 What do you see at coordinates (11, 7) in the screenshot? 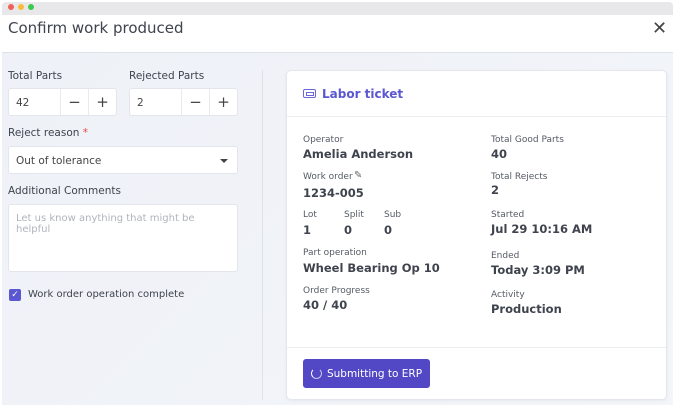
I see `close-window-dot` at bounding box center [11, 7].